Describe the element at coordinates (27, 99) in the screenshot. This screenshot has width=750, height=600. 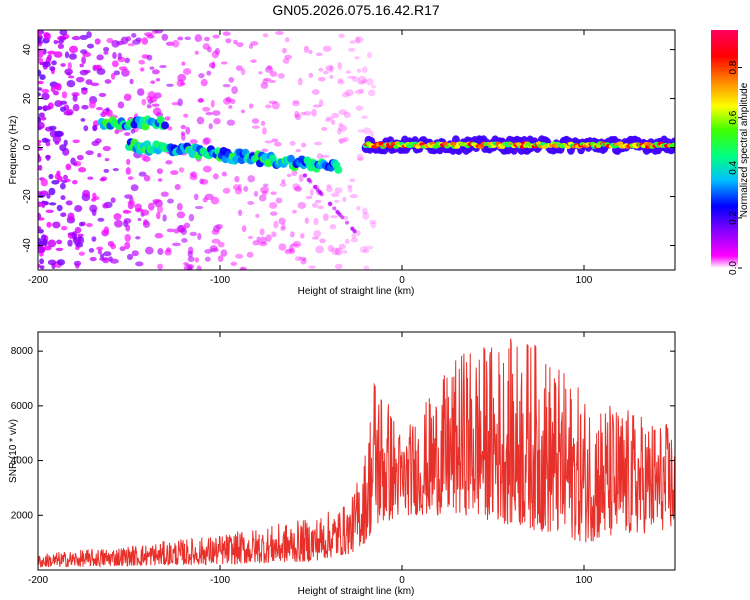
I see `spectrogram-y-tick-label: 20` at that location.